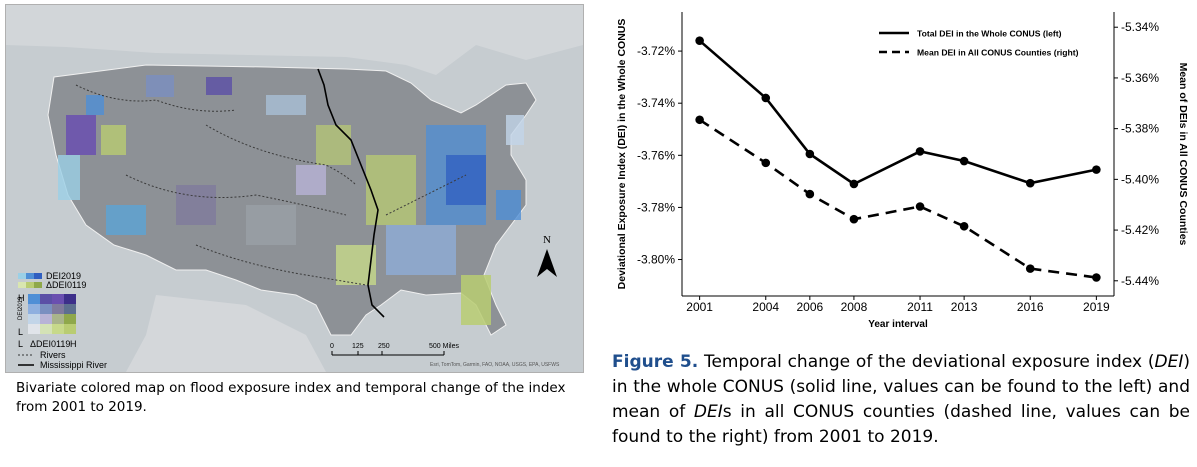 Image resolution: width=1197 pixels, height=467 pixels. I want to click on x-tick-label: 2008, so click(854, 307).